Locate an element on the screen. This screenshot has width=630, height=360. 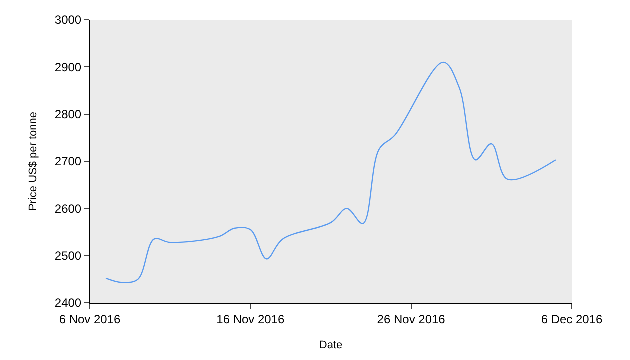
x-tick-label: 6 Nov 2016 is located at coordinates (90, 319).